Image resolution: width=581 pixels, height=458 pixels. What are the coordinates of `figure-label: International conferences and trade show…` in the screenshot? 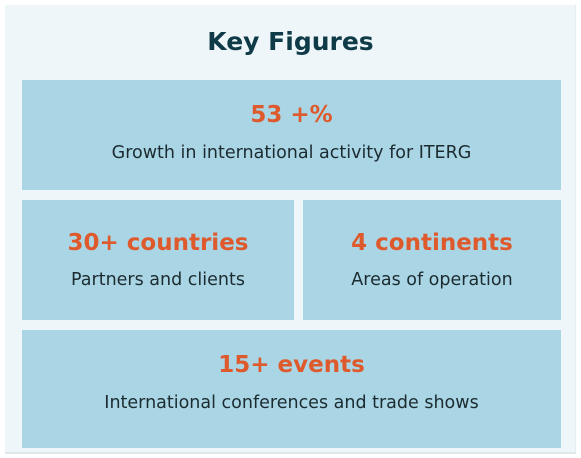 It's located at (291, 403).